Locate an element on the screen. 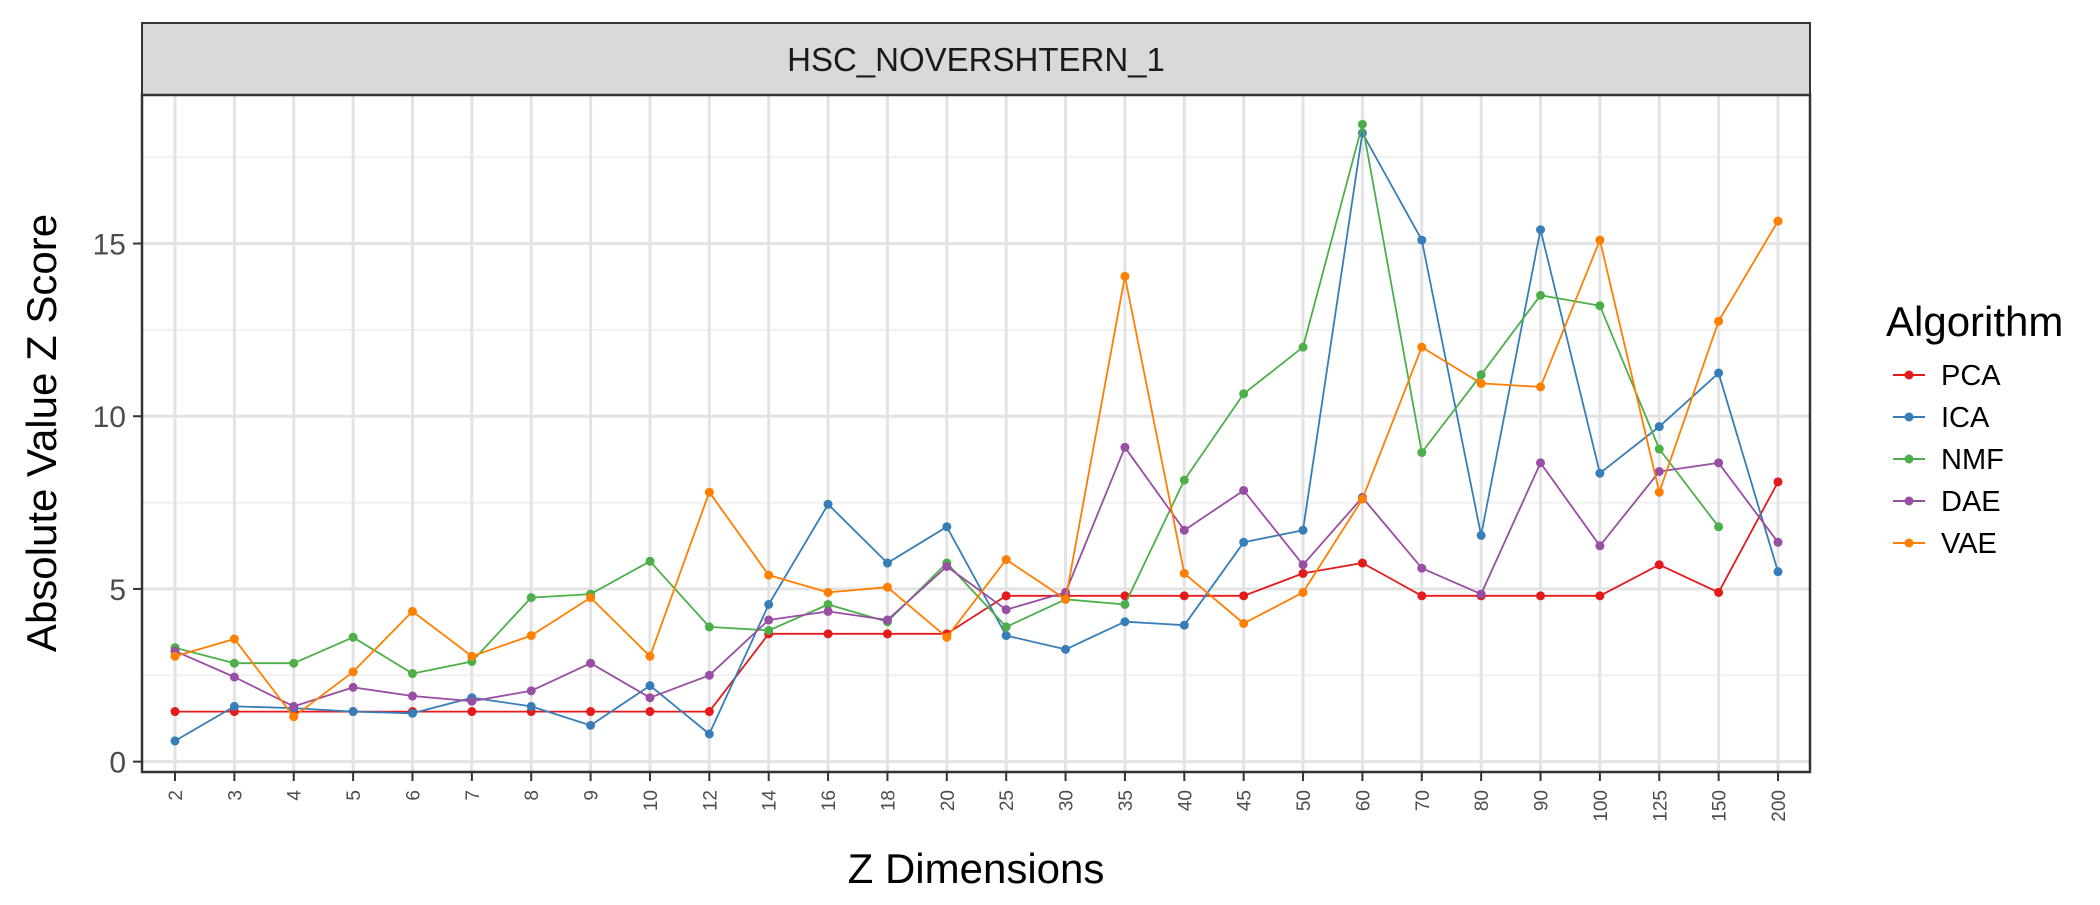 The image size is (2100, 905). legend-label-nmf: NMF is located at coordinates (1972, 460).